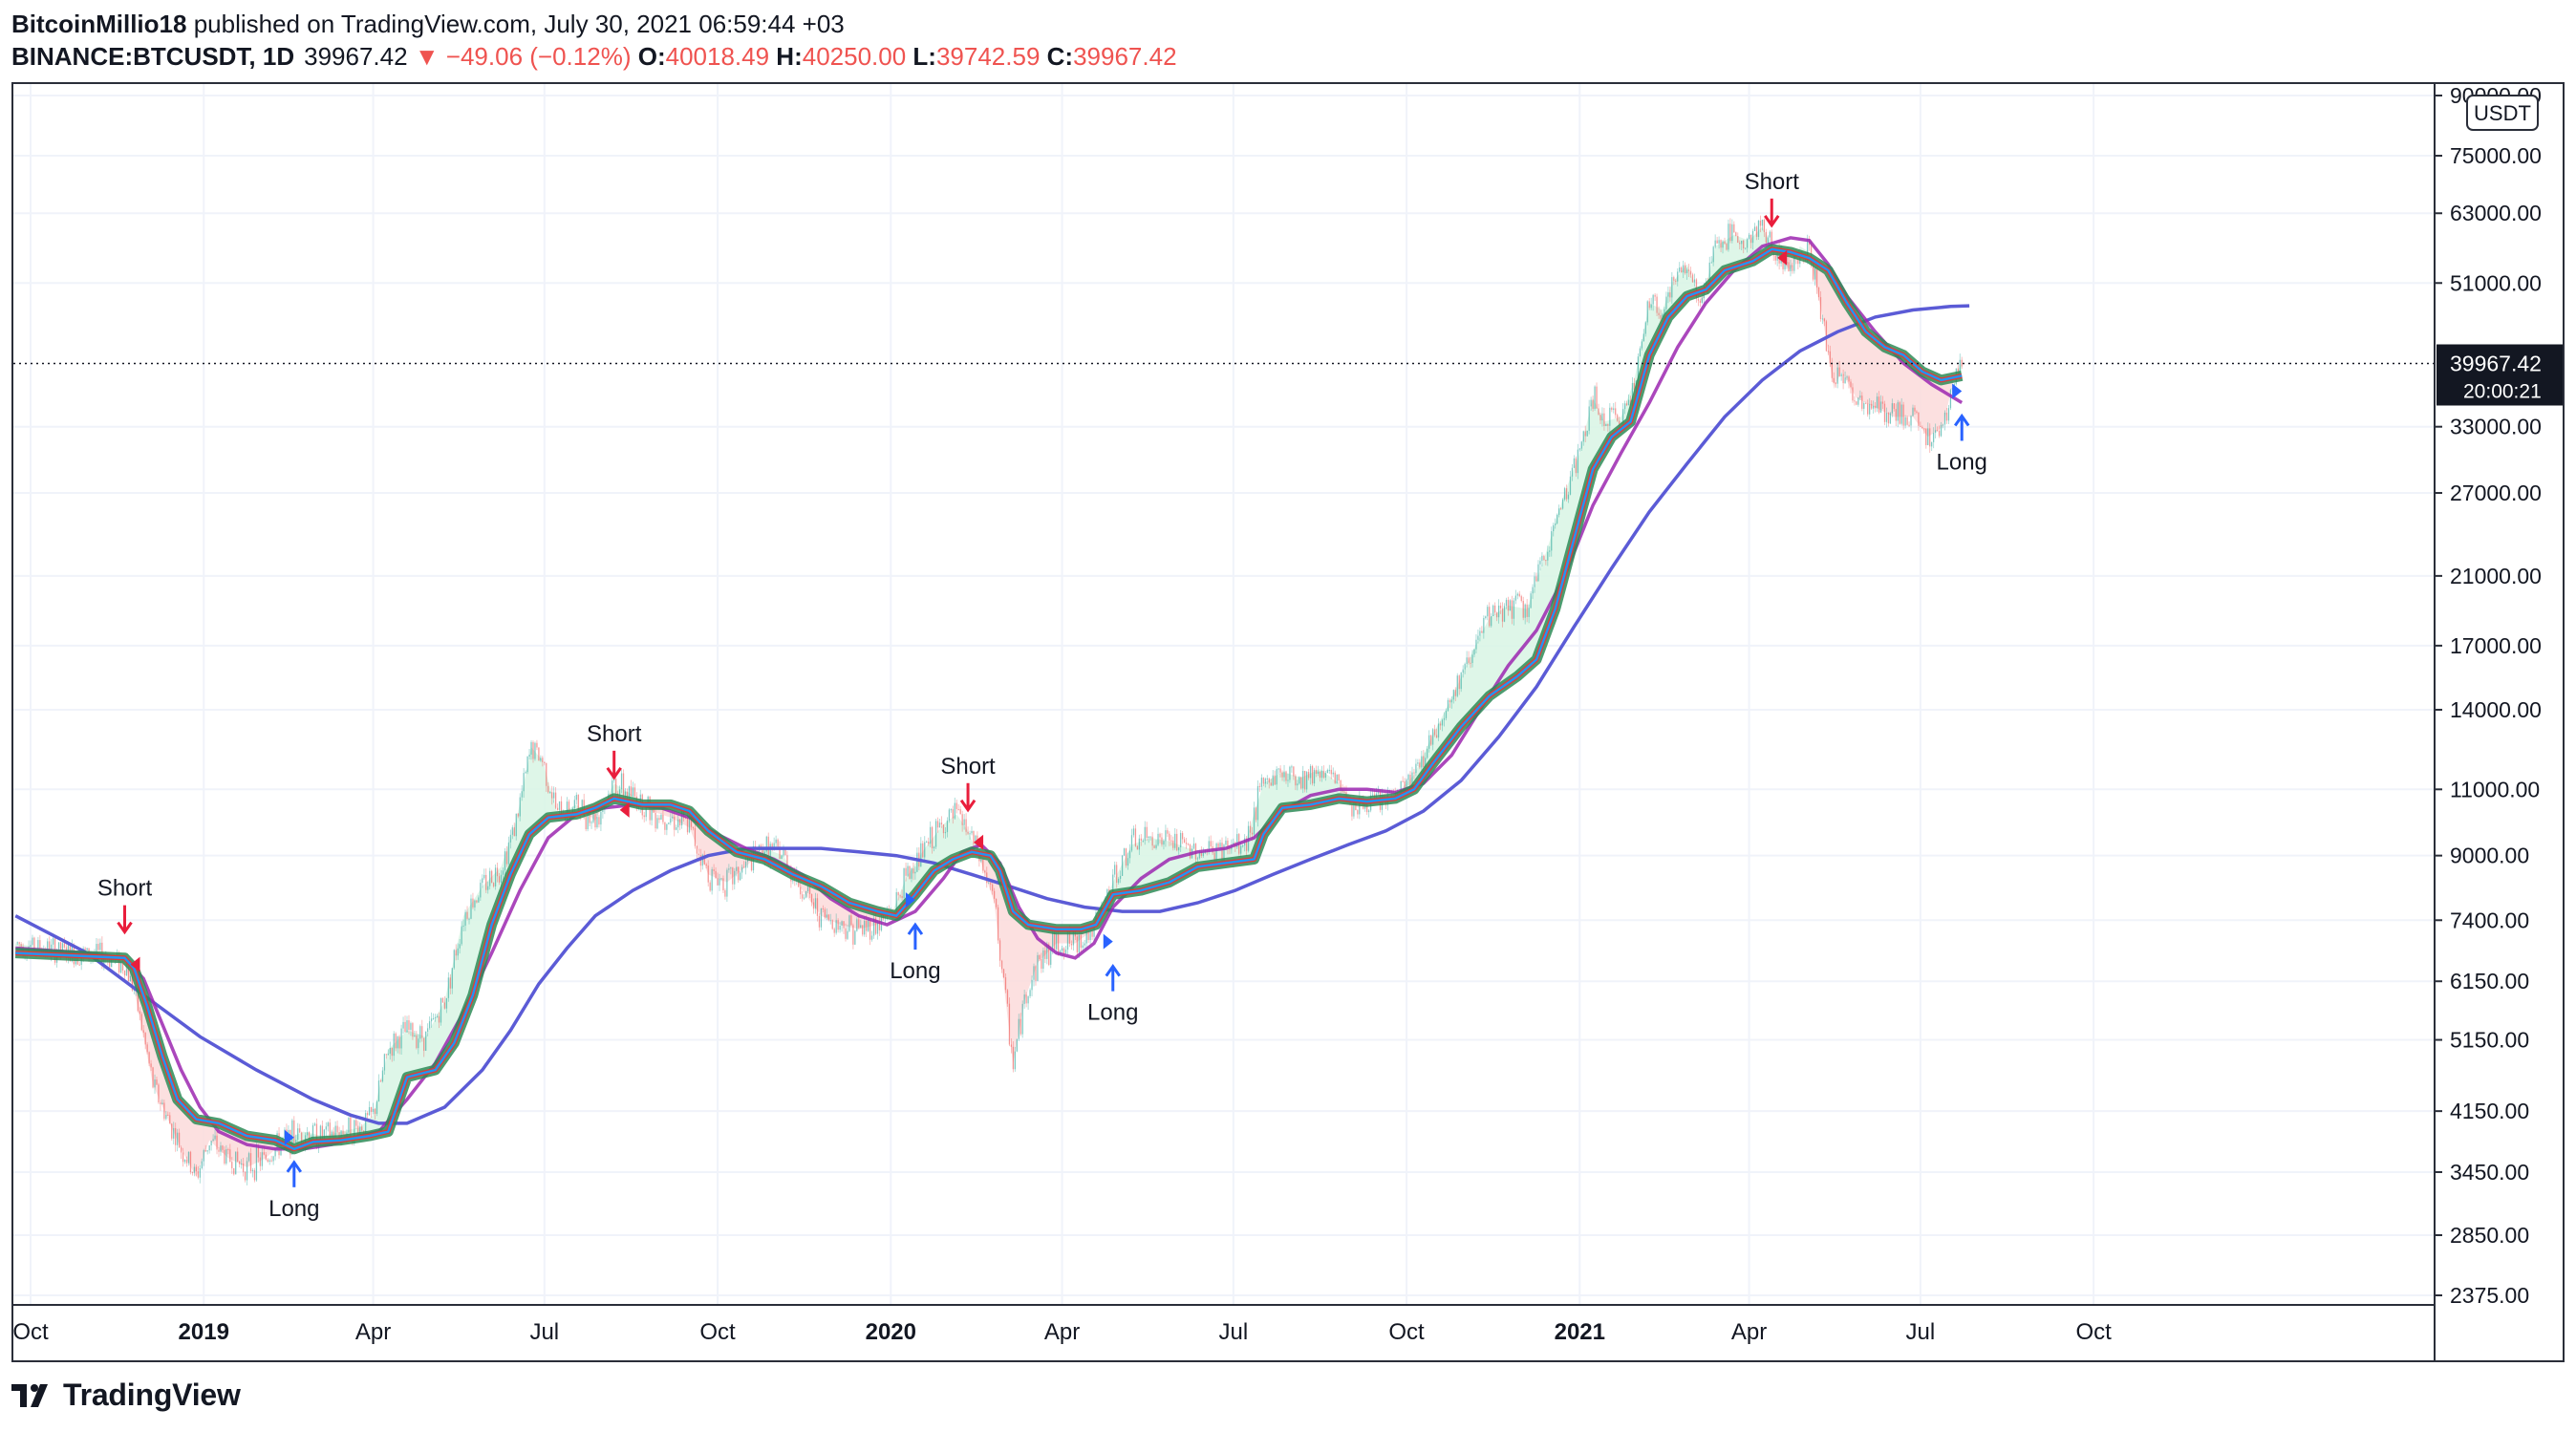 The height and width of the screenshot is (1431, 2576). I want to click on tradingview-brand: TradingView, so click(126, 1395).